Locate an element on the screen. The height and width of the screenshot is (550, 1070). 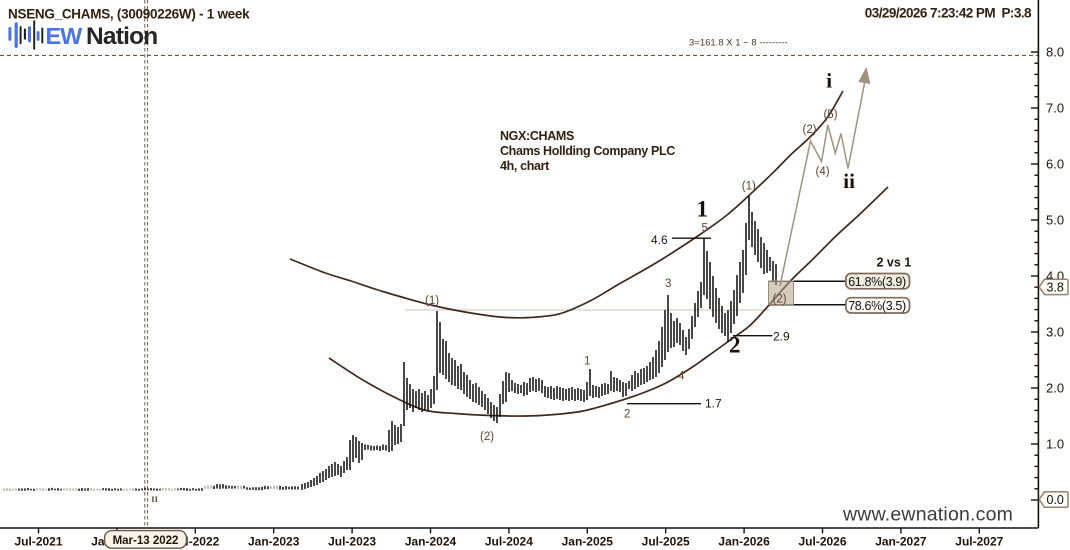
svg-text: 5.0 is located at coordinates (1055, 219).